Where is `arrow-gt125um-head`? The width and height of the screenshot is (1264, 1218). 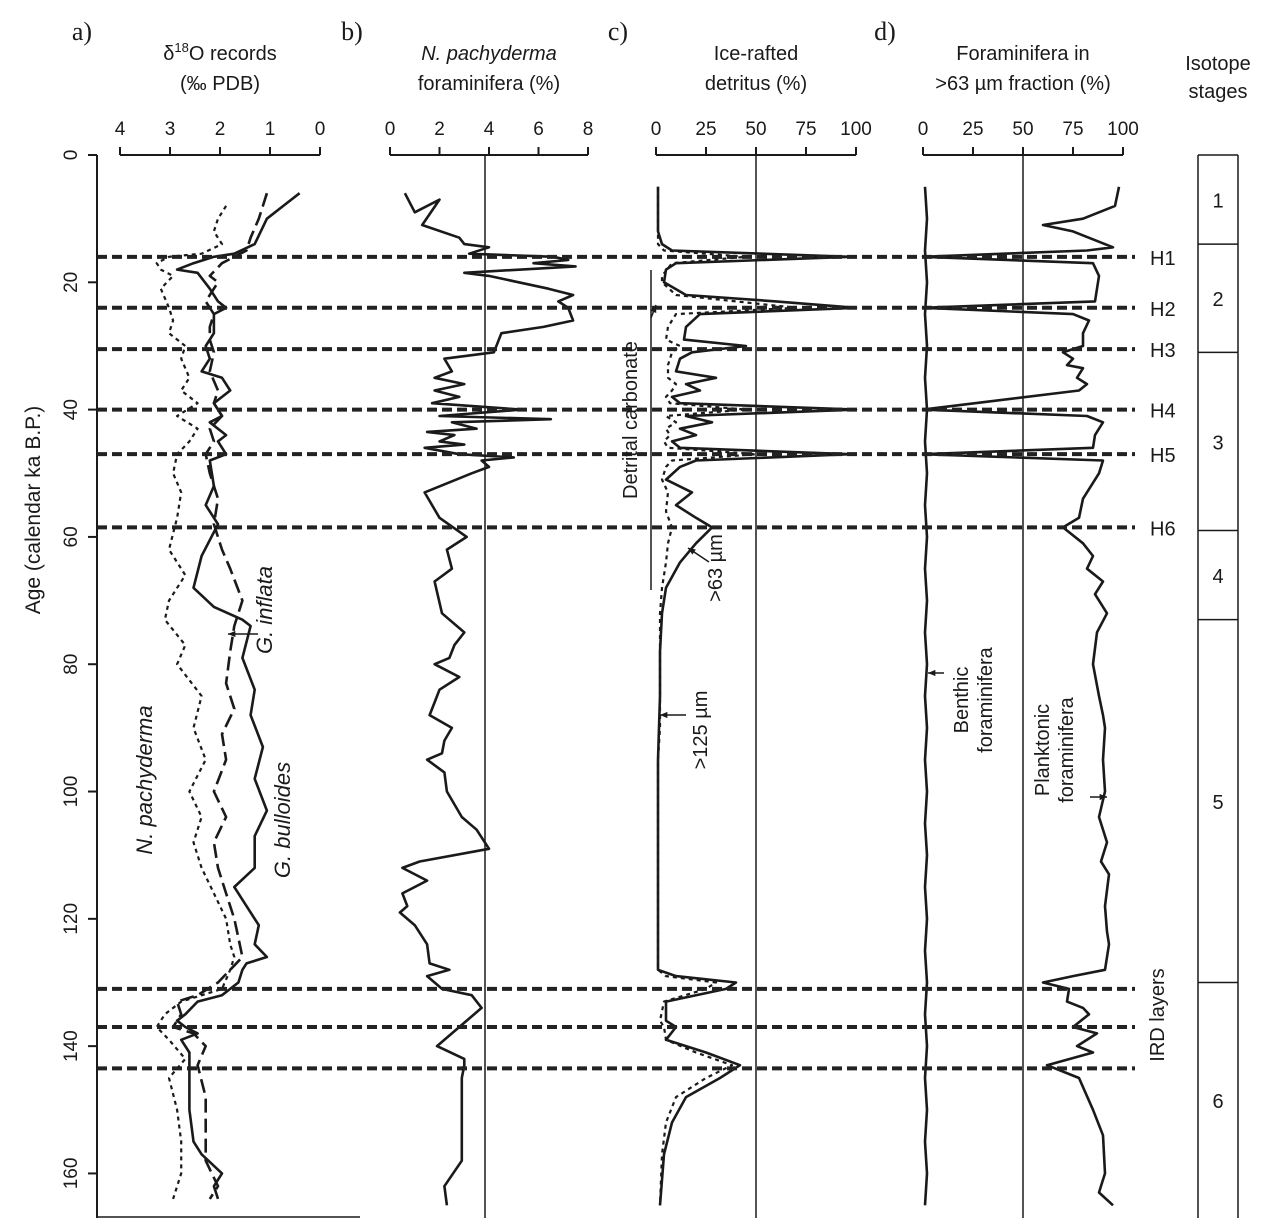
arrow-gt125um-head is located at coordinates (664, 715).